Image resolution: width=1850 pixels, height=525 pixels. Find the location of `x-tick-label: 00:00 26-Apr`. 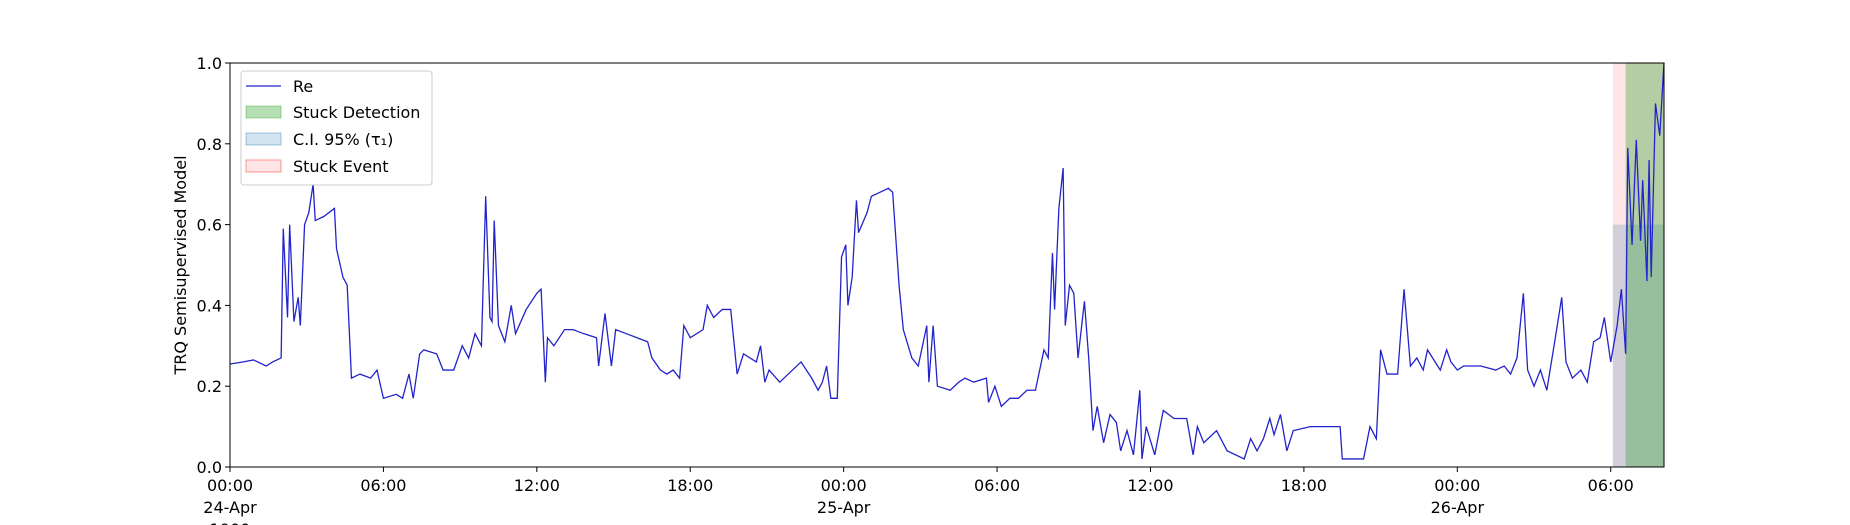

x-tick-label: 00:00 26-Apr is located at coordinates (1458, 496).